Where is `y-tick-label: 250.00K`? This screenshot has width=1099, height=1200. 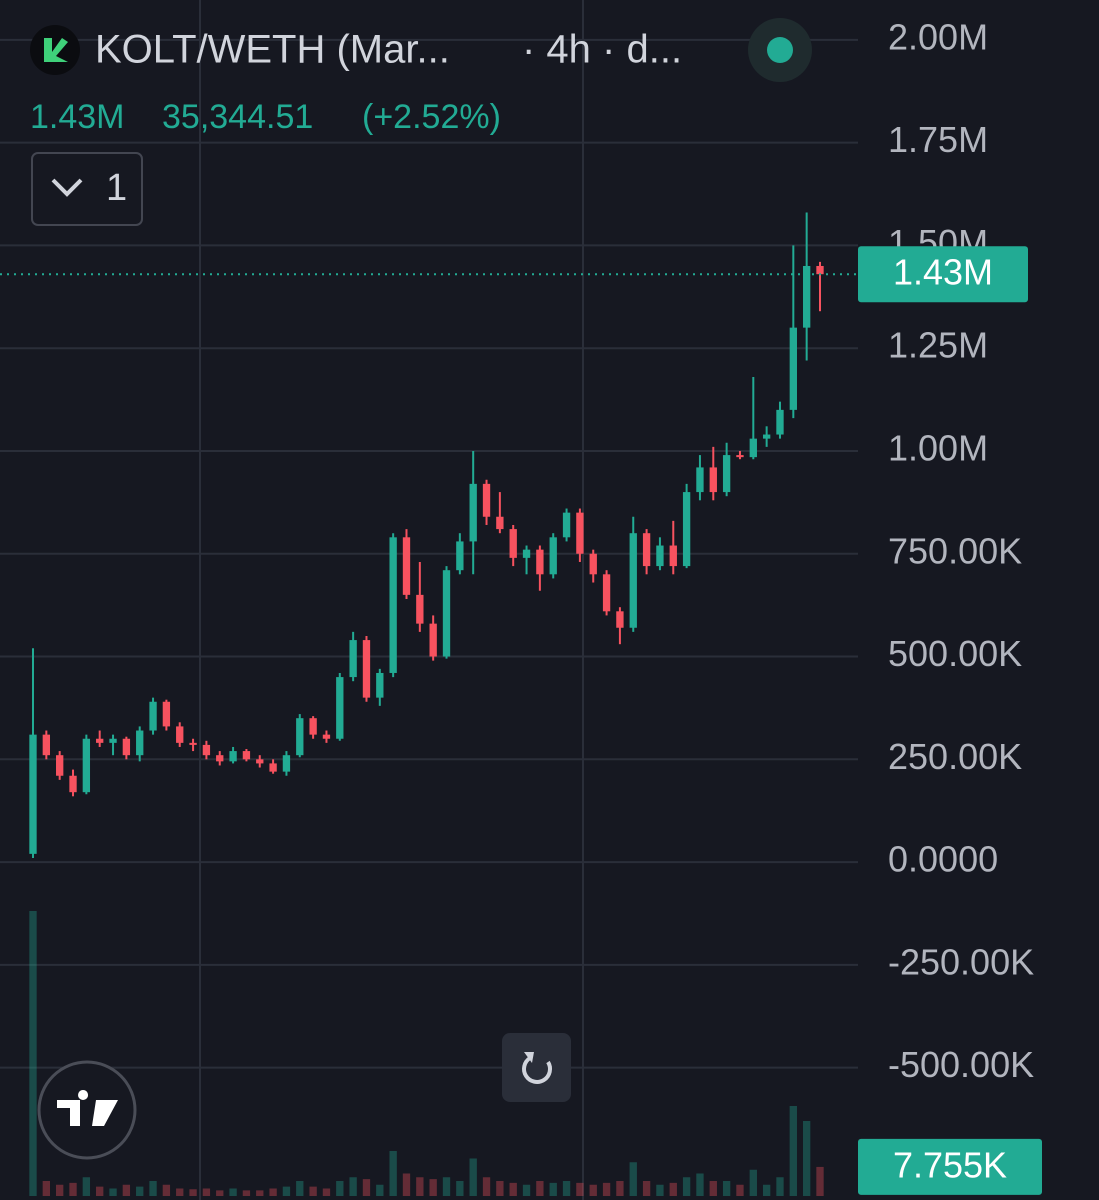 y-tick-label: 250.00K is located at coordinates (955, 756).